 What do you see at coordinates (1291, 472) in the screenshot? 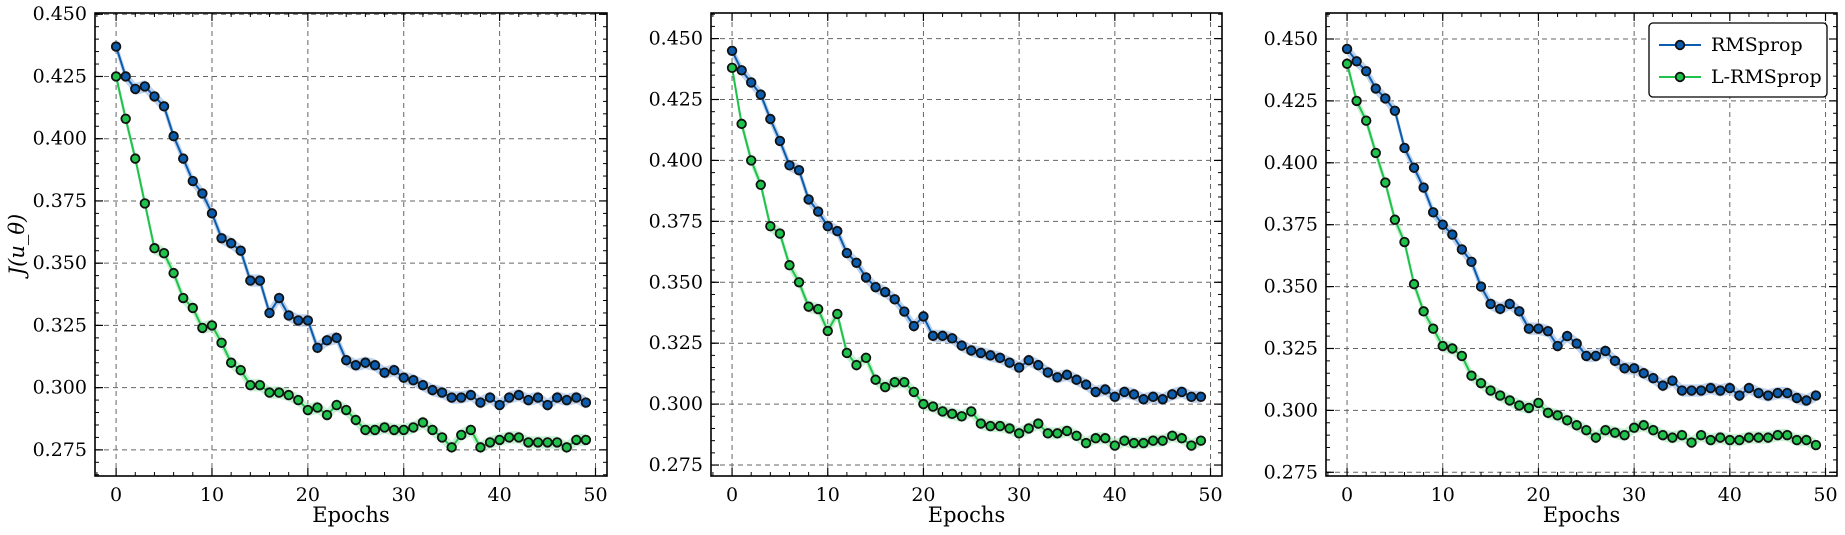
I see `y-tick-label: 0.275` at bounding box center [1291, 472].